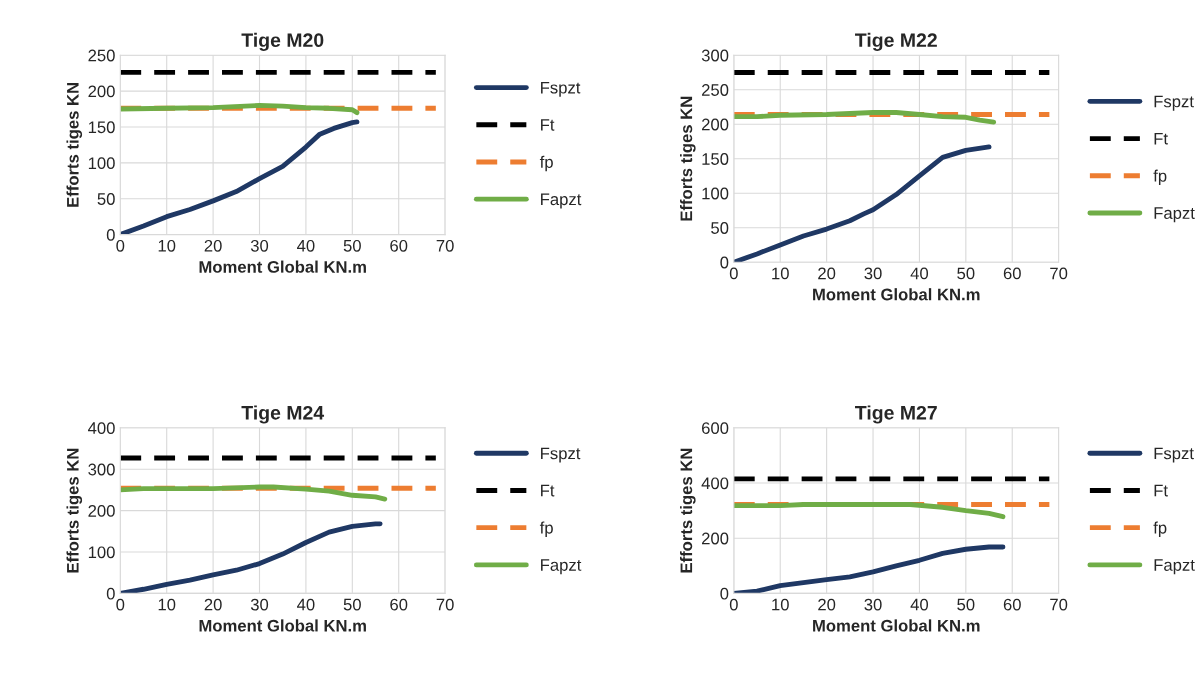 The width and height of the screenshot is (1203, 690). I want to click on chart-title: Tige M24, so click(283, 414).